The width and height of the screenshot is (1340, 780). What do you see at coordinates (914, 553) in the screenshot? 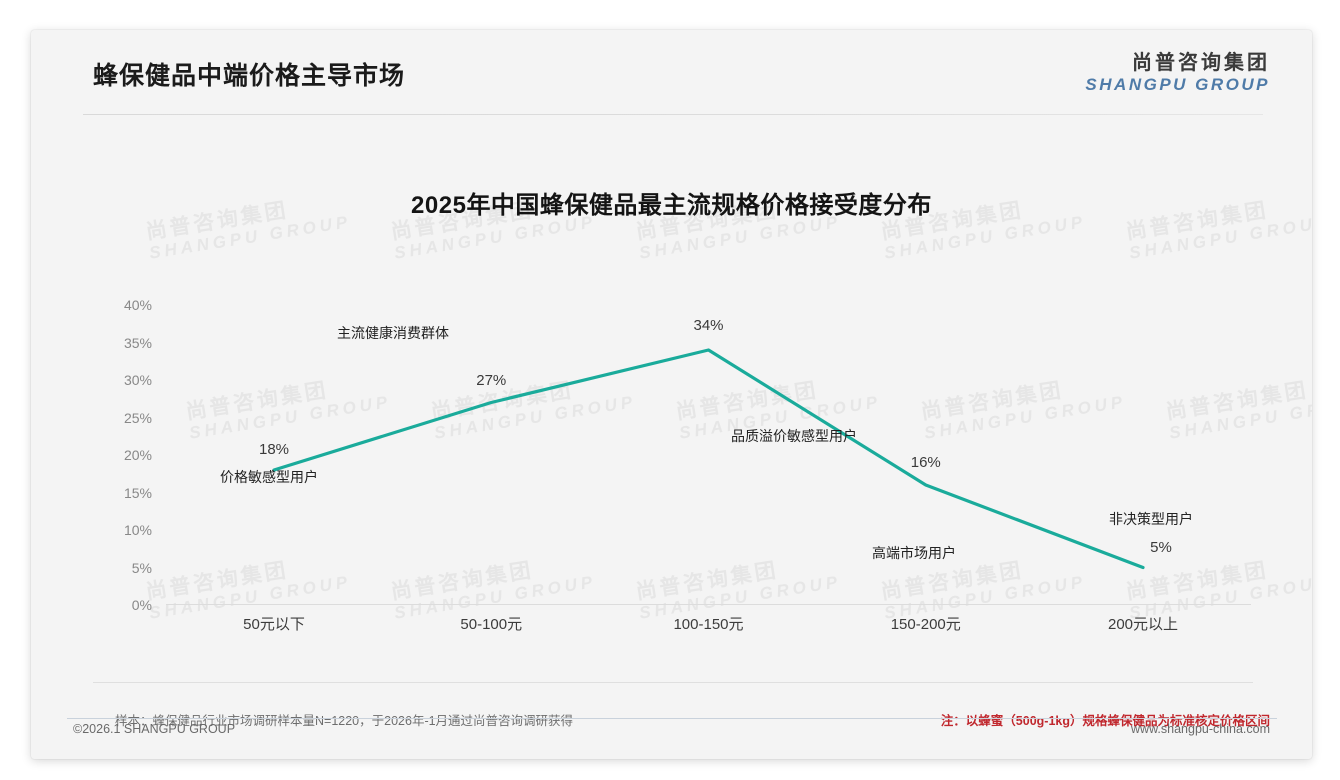
I see `chart-annotation: 高端市场用户` at bounding box center [914, 553].